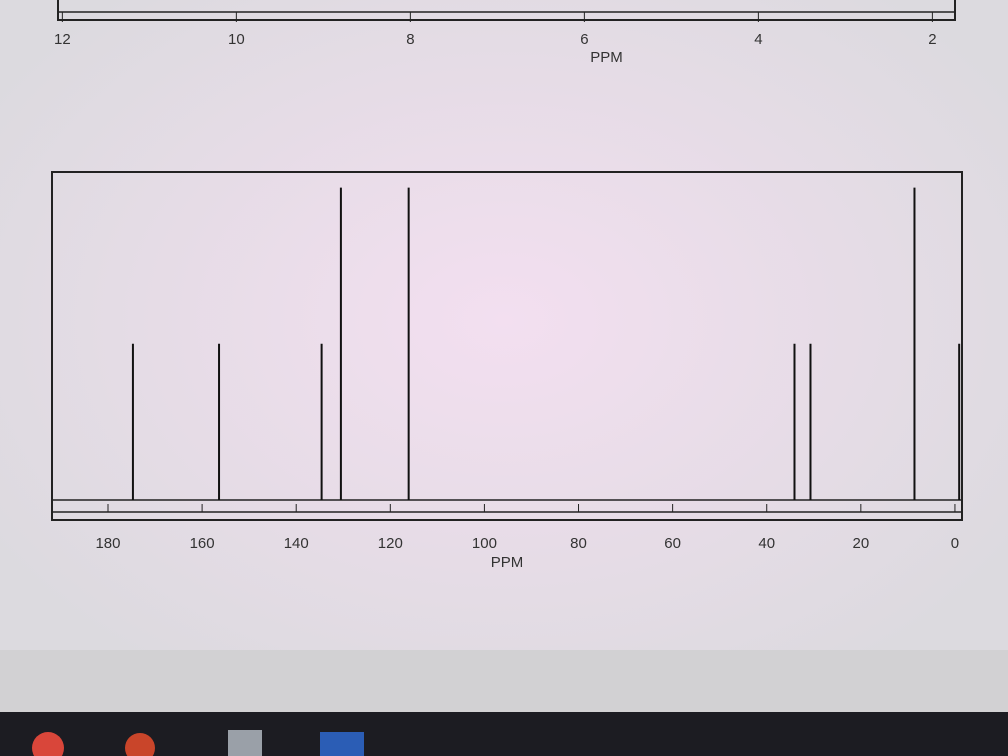 Image resolution: width=1008 pixels, height=756 pixels. Describe the element at coordinates (202, 543) in the screenshot. I see `x-tick-label: 160` at that location.